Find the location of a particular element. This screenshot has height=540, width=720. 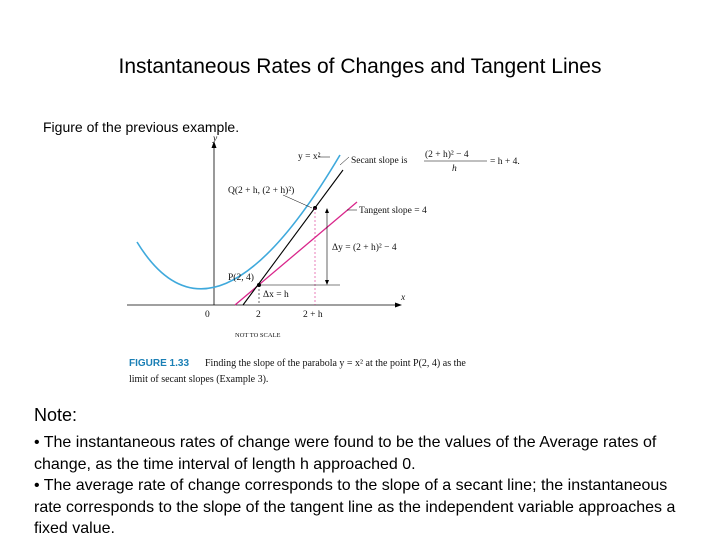

figure-intro: Figure of the previous example. is located at coordinates (141, 127).